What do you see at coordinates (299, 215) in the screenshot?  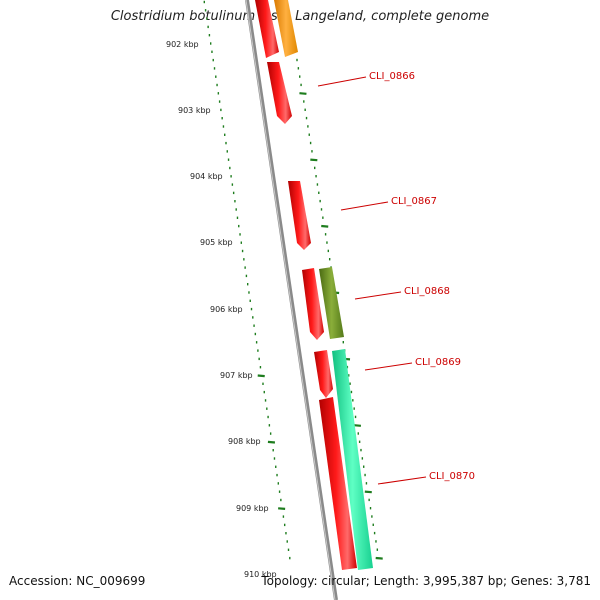 I see `gene-red-cli0867` at bounding box center [299, 215].